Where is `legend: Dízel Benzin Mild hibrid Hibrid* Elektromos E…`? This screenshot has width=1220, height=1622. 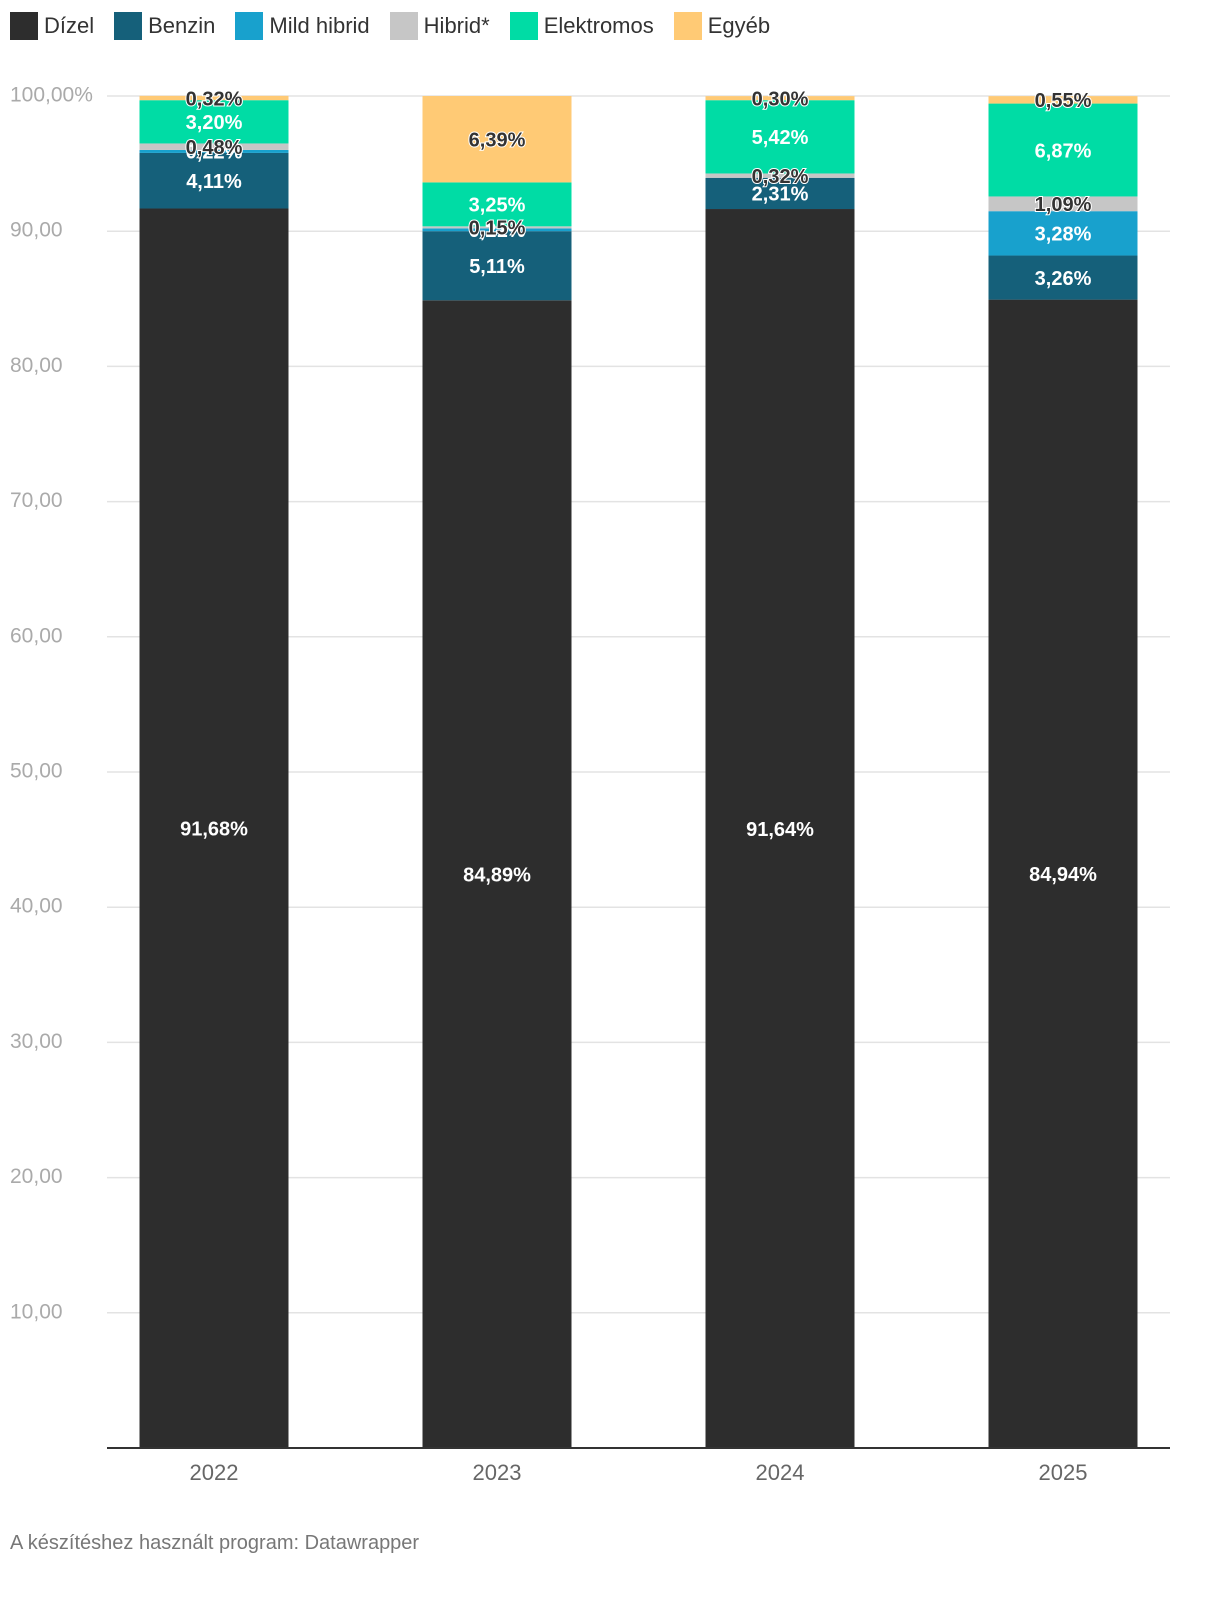
legend: Dízel Benzin Mild hibrid Hibrid* Elektromos E… is located at coordinates (390, 26).